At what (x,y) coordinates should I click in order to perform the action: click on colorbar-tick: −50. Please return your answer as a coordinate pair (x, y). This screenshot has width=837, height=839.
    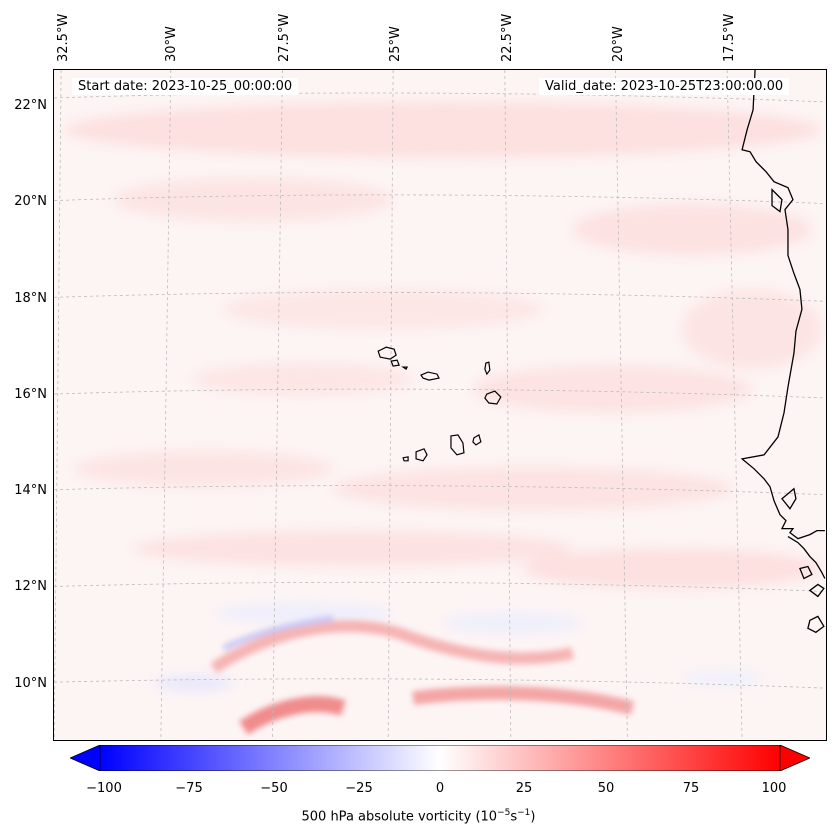
    Looking at the image, I should click on (274, 788).